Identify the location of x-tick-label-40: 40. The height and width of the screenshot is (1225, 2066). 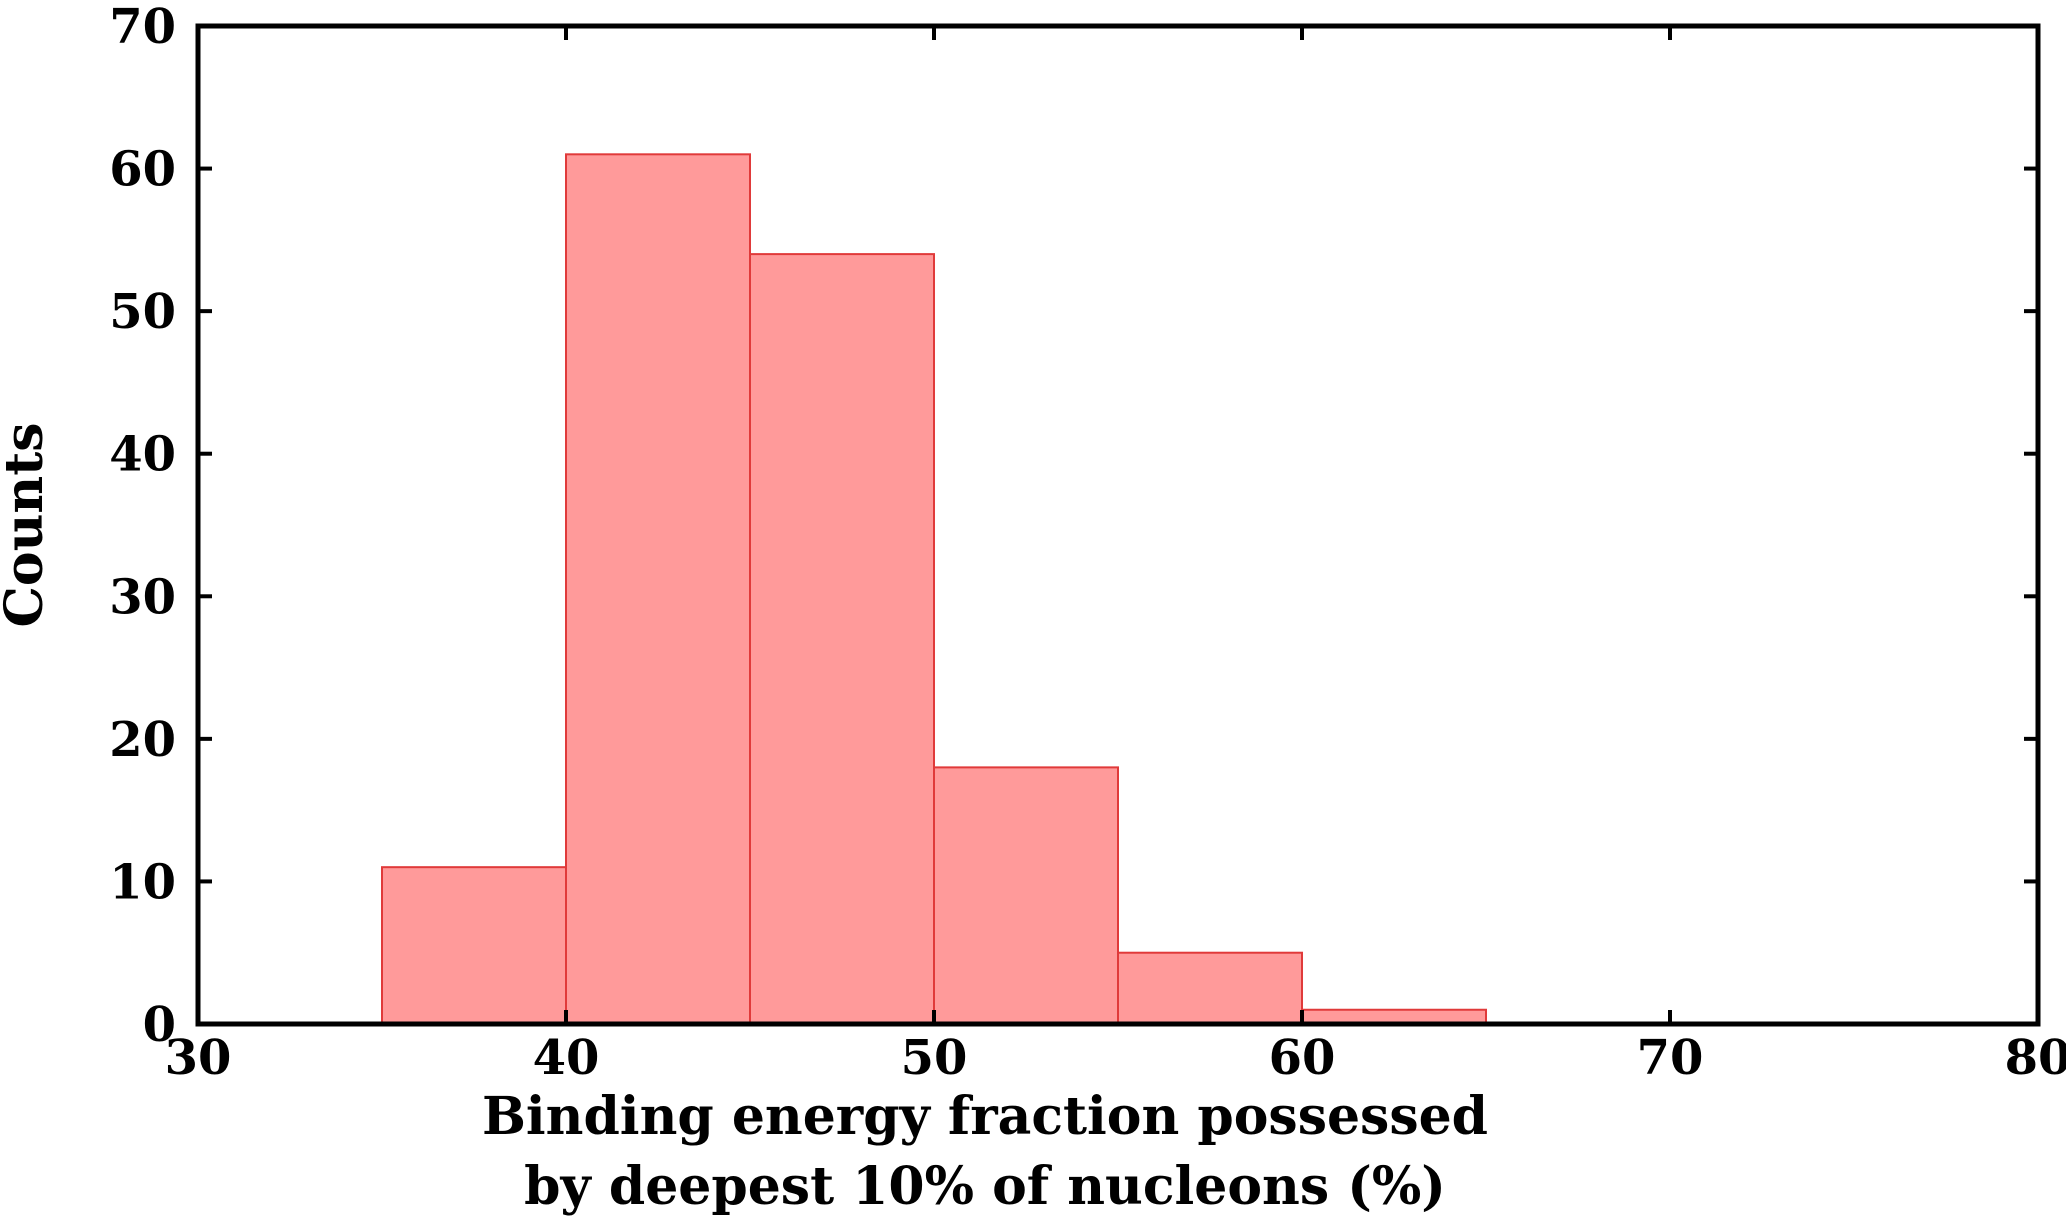
(566, 1058).